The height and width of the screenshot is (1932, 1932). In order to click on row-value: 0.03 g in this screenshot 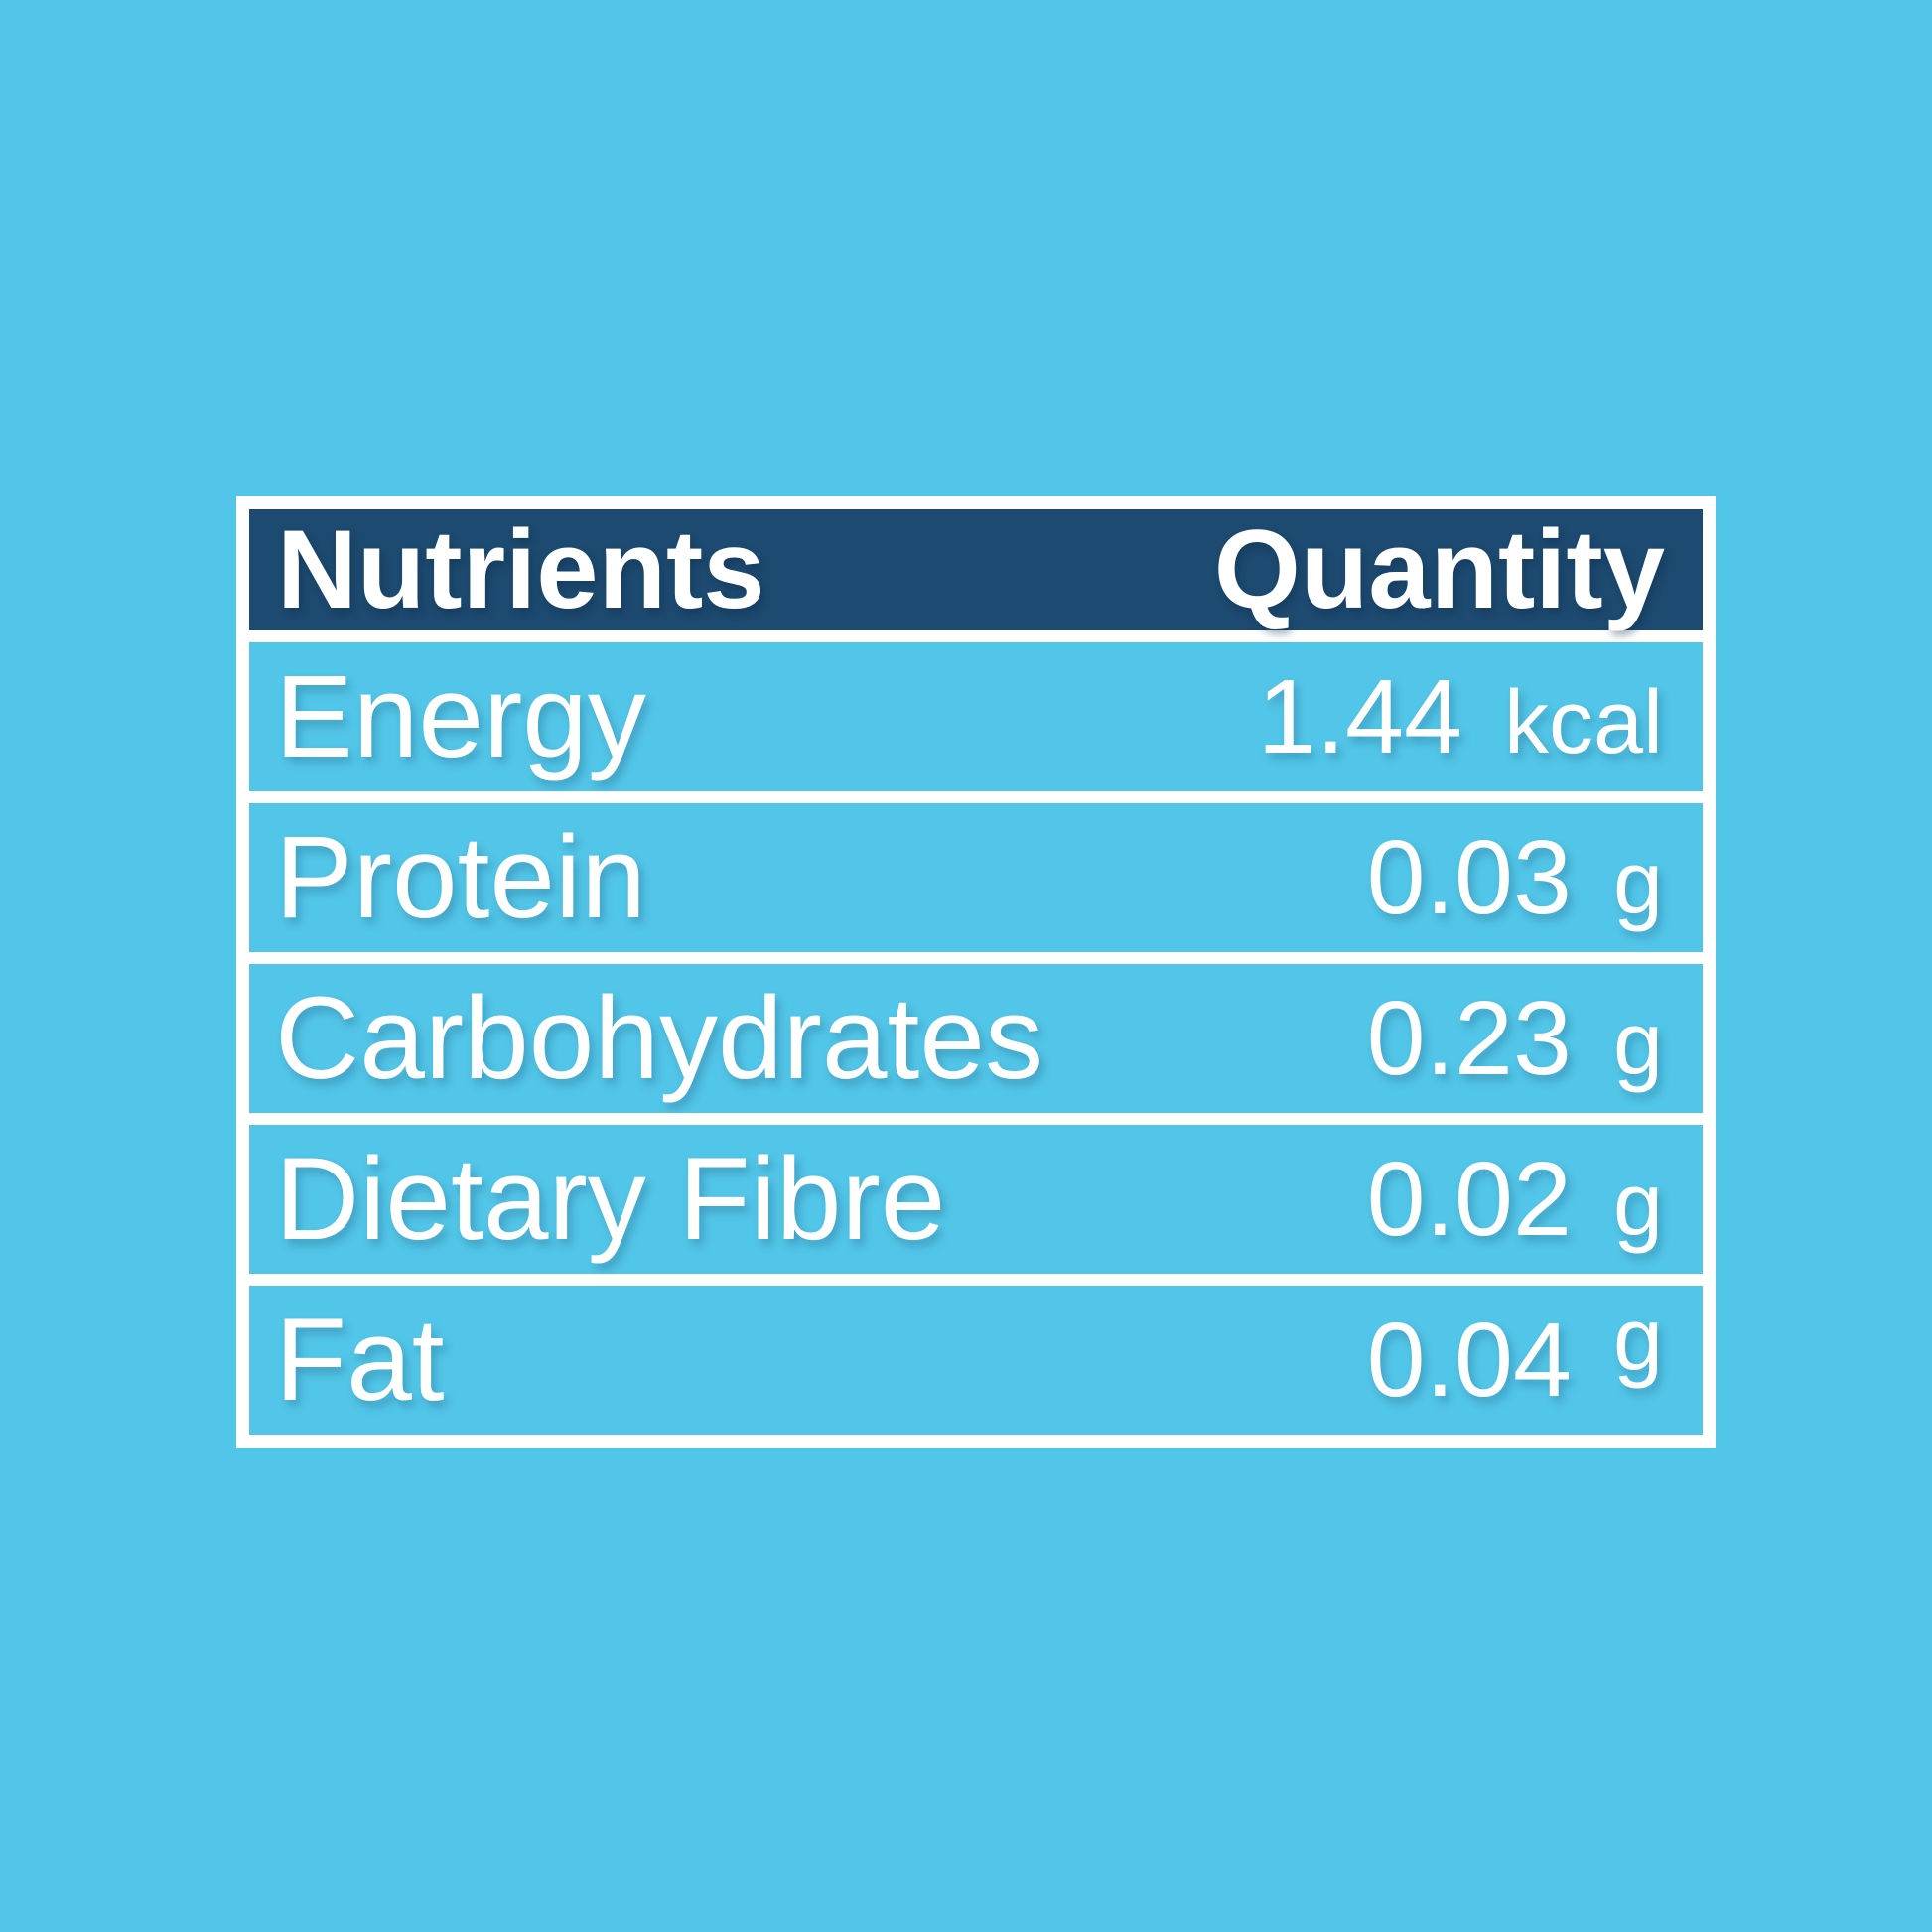, I will do `click(1515, 878)`.